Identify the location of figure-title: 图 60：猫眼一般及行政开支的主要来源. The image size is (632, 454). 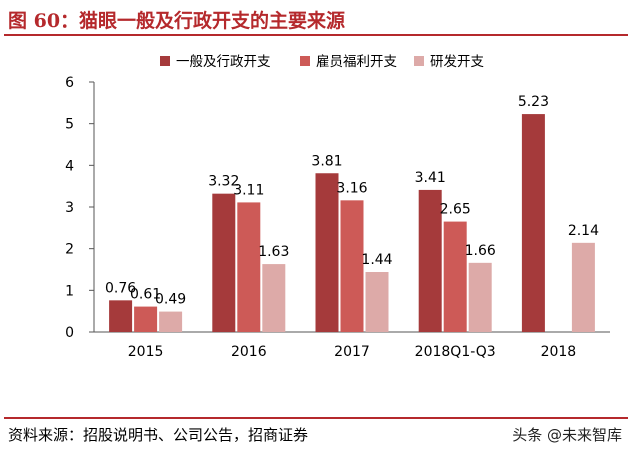
(177, 21).